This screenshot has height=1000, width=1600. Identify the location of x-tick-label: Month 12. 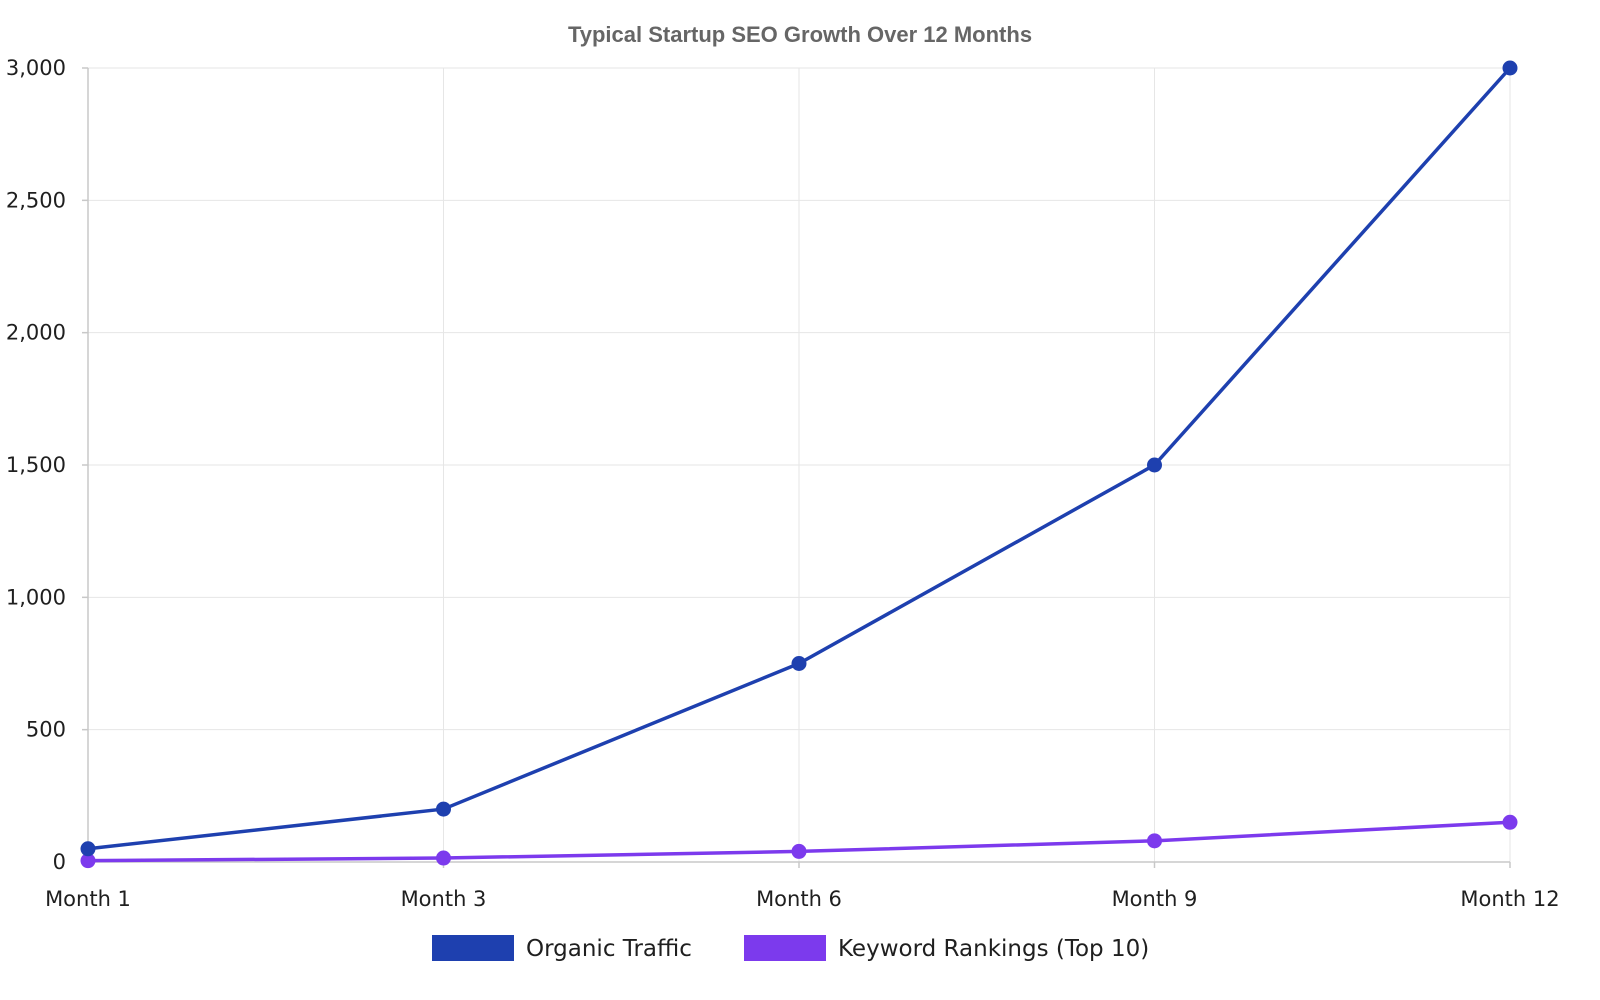
(1509, 899).